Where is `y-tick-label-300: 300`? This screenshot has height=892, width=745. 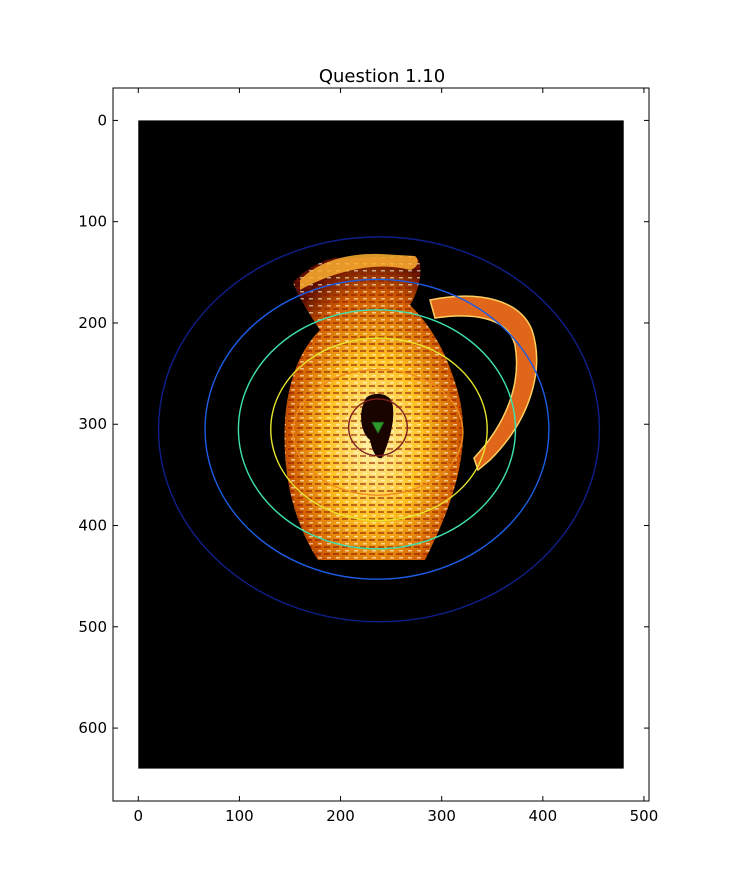
y-tick-label-300: 300 is located at coordinates (92, 424).